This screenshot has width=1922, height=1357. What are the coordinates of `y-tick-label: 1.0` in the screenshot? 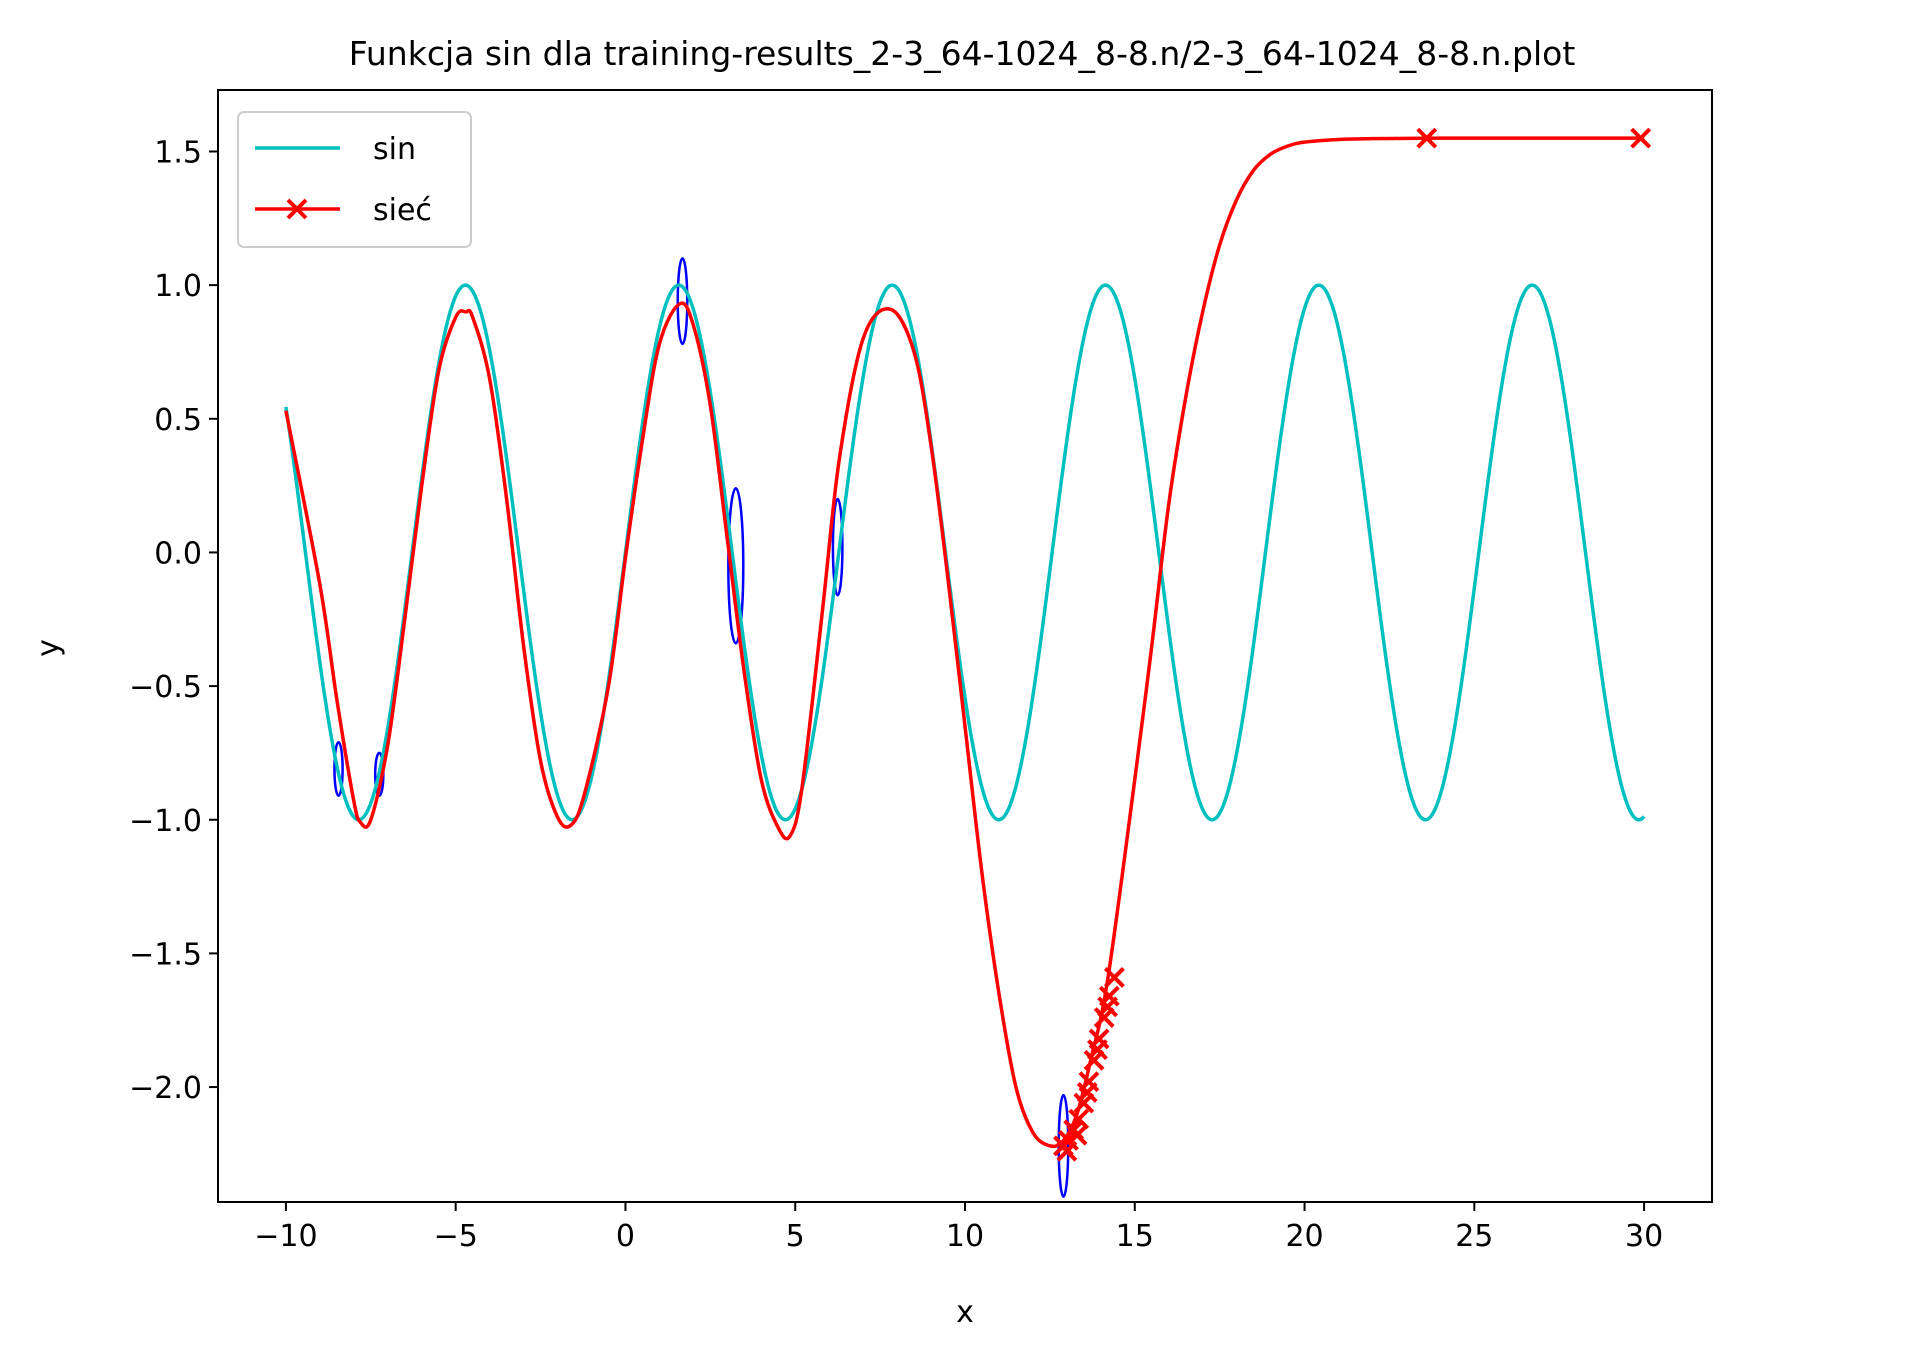 It's located at (178, 286).